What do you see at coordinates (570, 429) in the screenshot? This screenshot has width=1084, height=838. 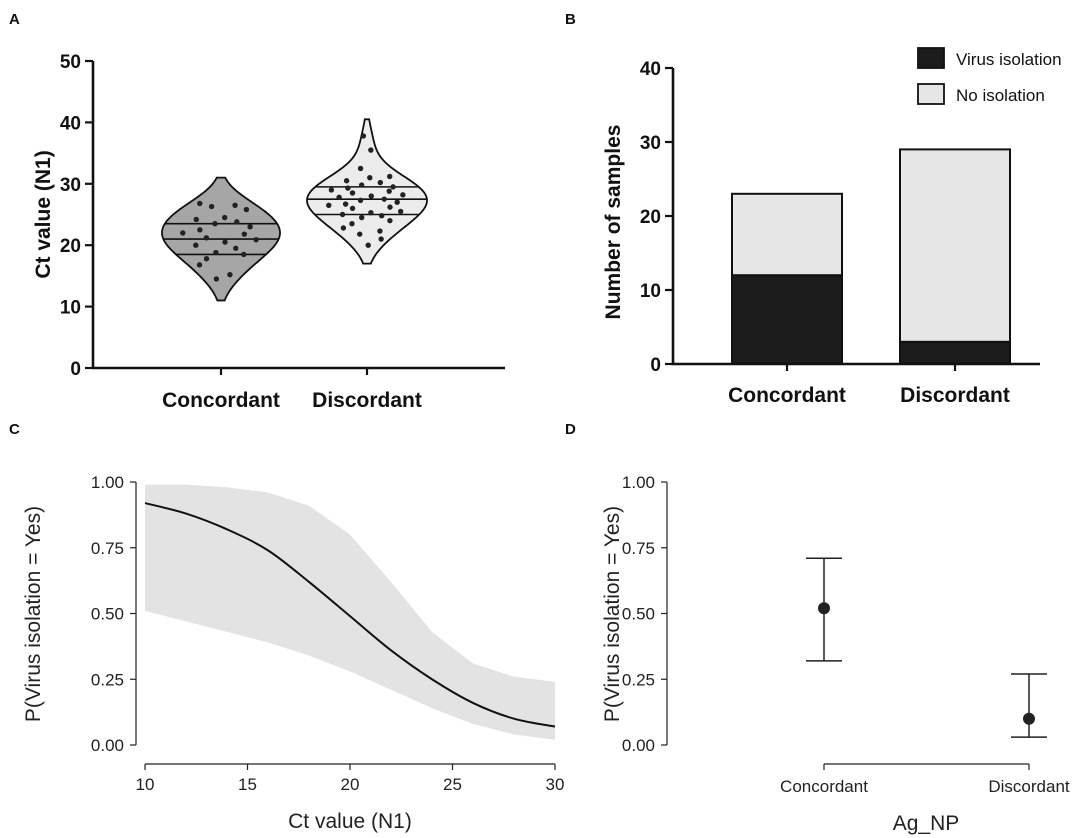 I see `panel-label-d: D` at bounding box center [570, 429].